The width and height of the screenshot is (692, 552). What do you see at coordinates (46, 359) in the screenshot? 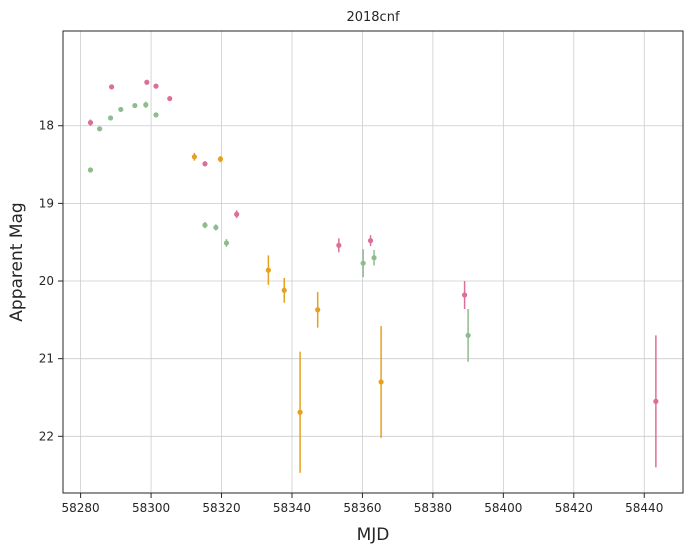
I see `y-tick-label: 21` at bounding box center [46, 359].